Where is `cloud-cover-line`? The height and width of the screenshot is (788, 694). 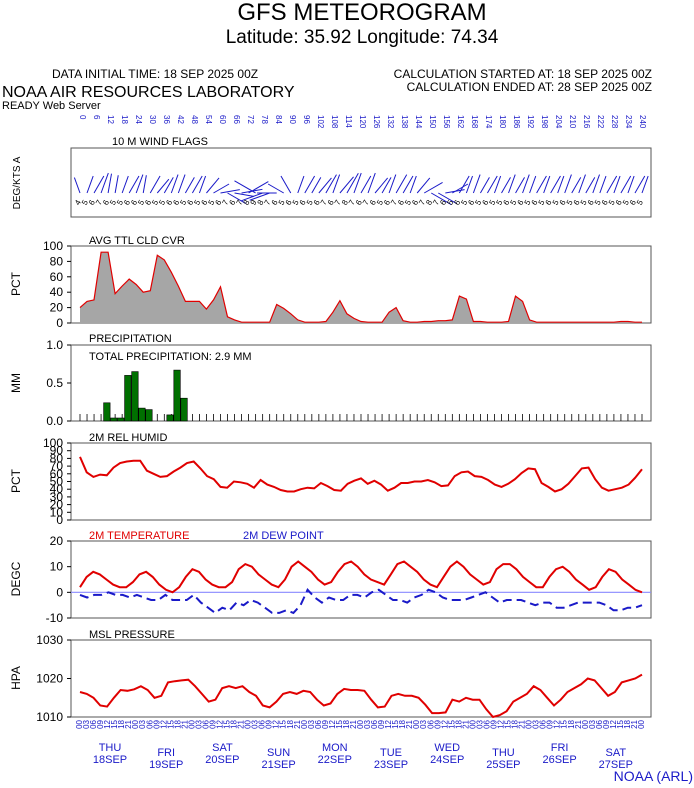
cloud-cover-line is located at coordinates (360, 287).